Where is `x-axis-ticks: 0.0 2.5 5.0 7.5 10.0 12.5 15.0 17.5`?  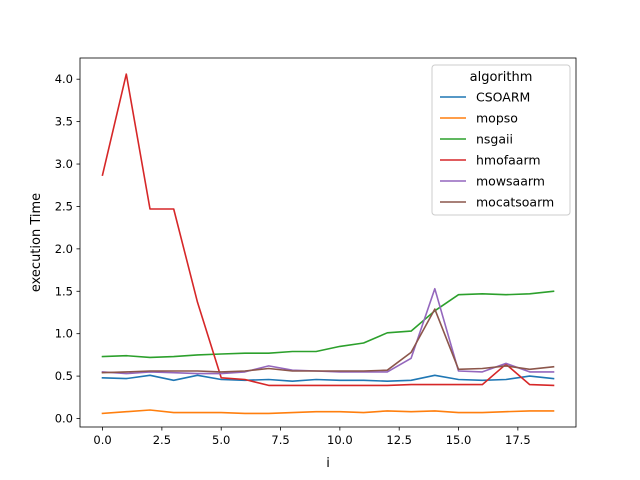
x-axis-ticks: 0.0 2.5 5.0 7.5 10.0 12.5 15.0 17.5 is located at coordinates (312, 437).